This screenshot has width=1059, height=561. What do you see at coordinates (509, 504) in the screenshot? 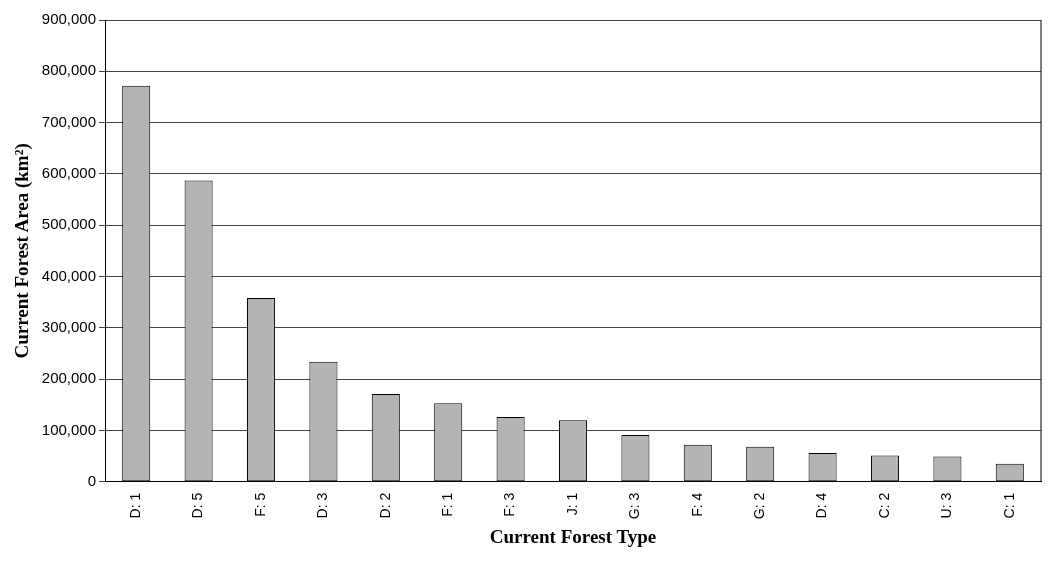
I see `x-tick-label: F: 3` at bounding box center [509, 504].